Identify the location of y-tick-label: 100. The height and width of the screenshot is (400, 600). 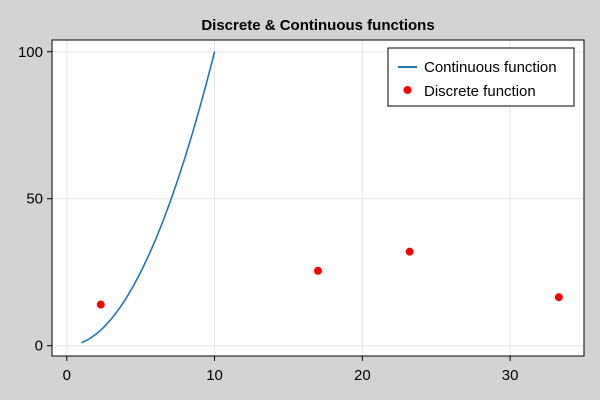
(30, 52).